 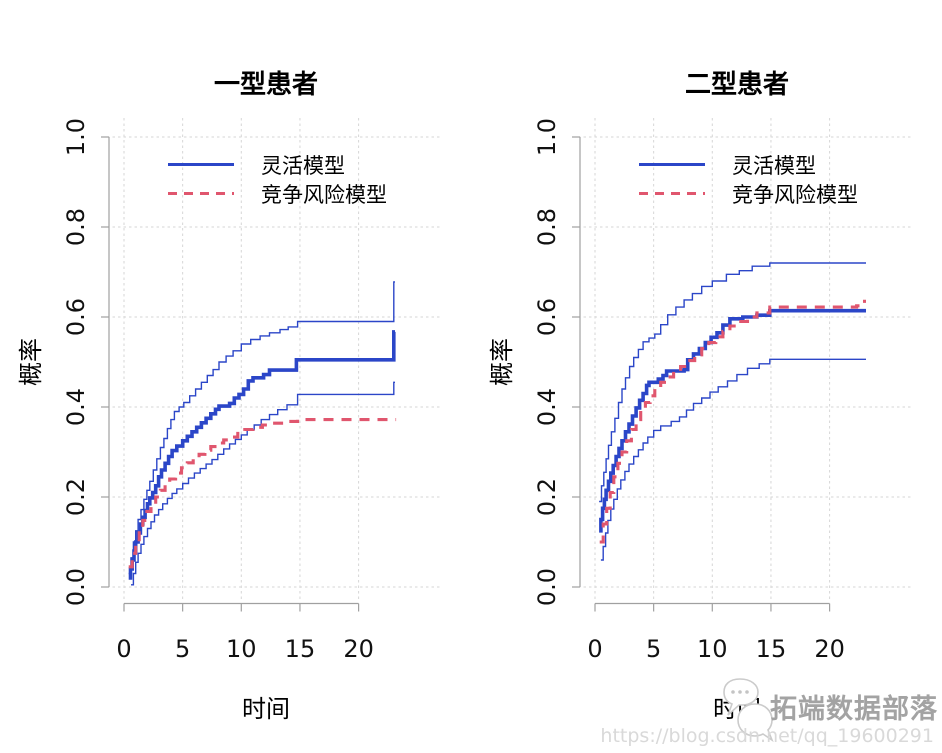 What do you see at coordinates (31, 362) in the screenshot?
I see `y-axis-title-type1: 概率` at bounding box center [31, 362].